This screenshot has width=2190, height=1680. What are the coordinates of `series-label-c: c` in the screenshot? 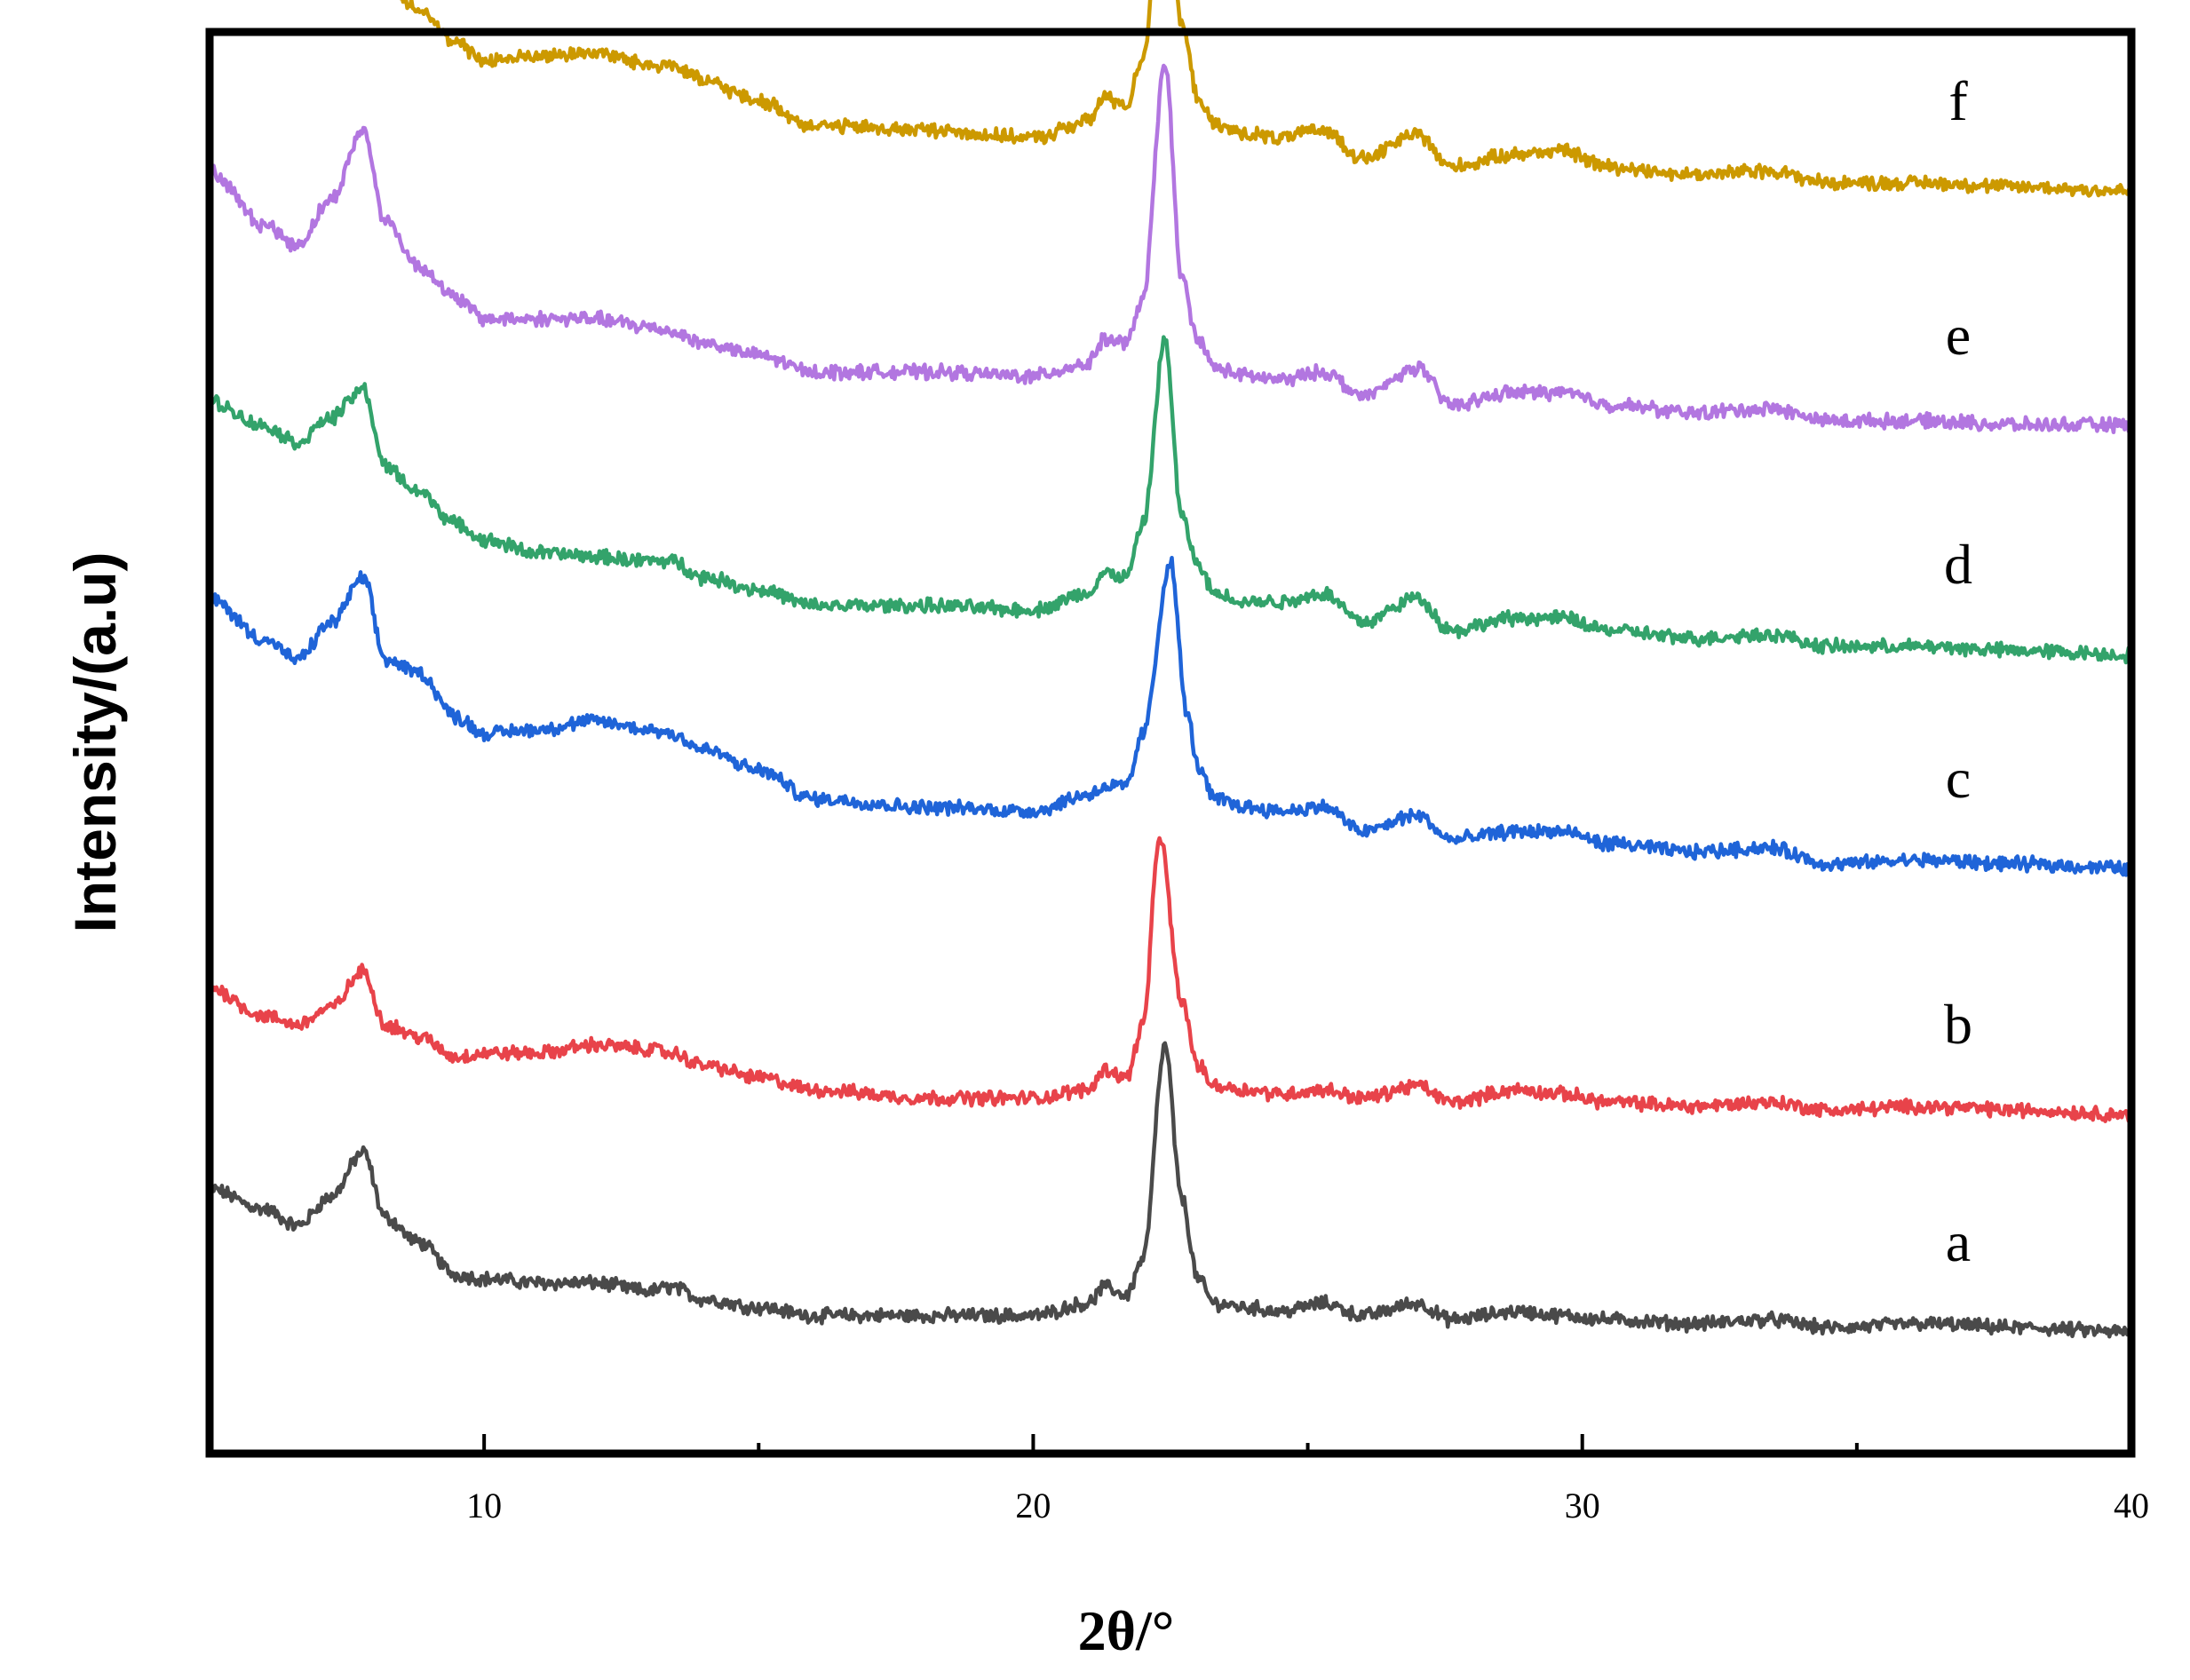 It's located at (1958, 778).